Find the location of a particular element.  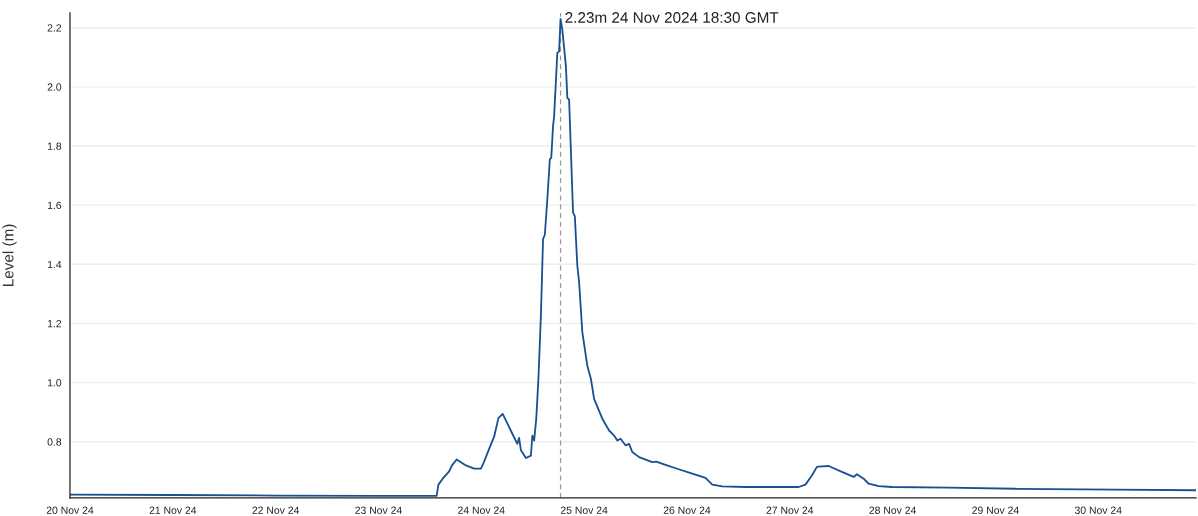

y-tick-label: 2.2 is located at coordinates (54, 28).